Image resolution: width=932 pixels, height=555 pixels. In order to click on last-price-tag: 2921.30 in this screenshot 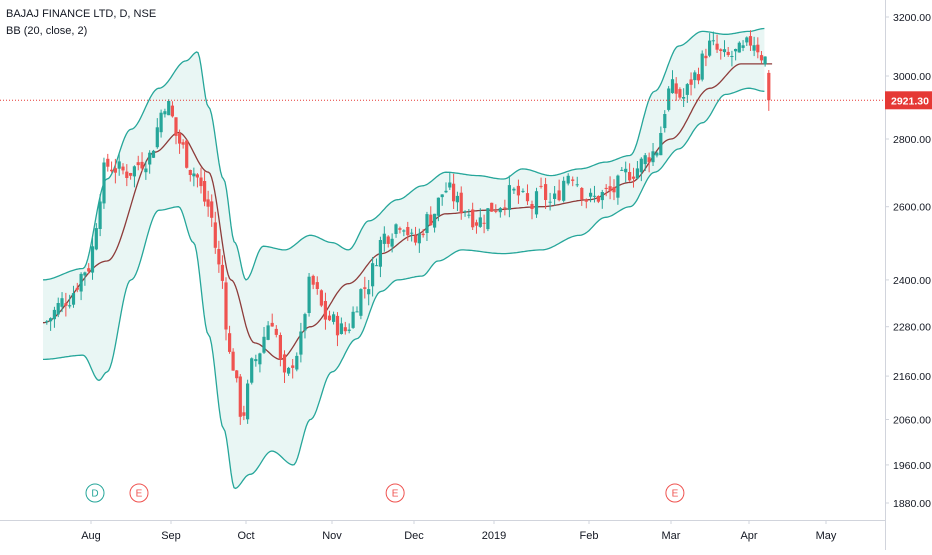, I will do `click(908, 100)`.